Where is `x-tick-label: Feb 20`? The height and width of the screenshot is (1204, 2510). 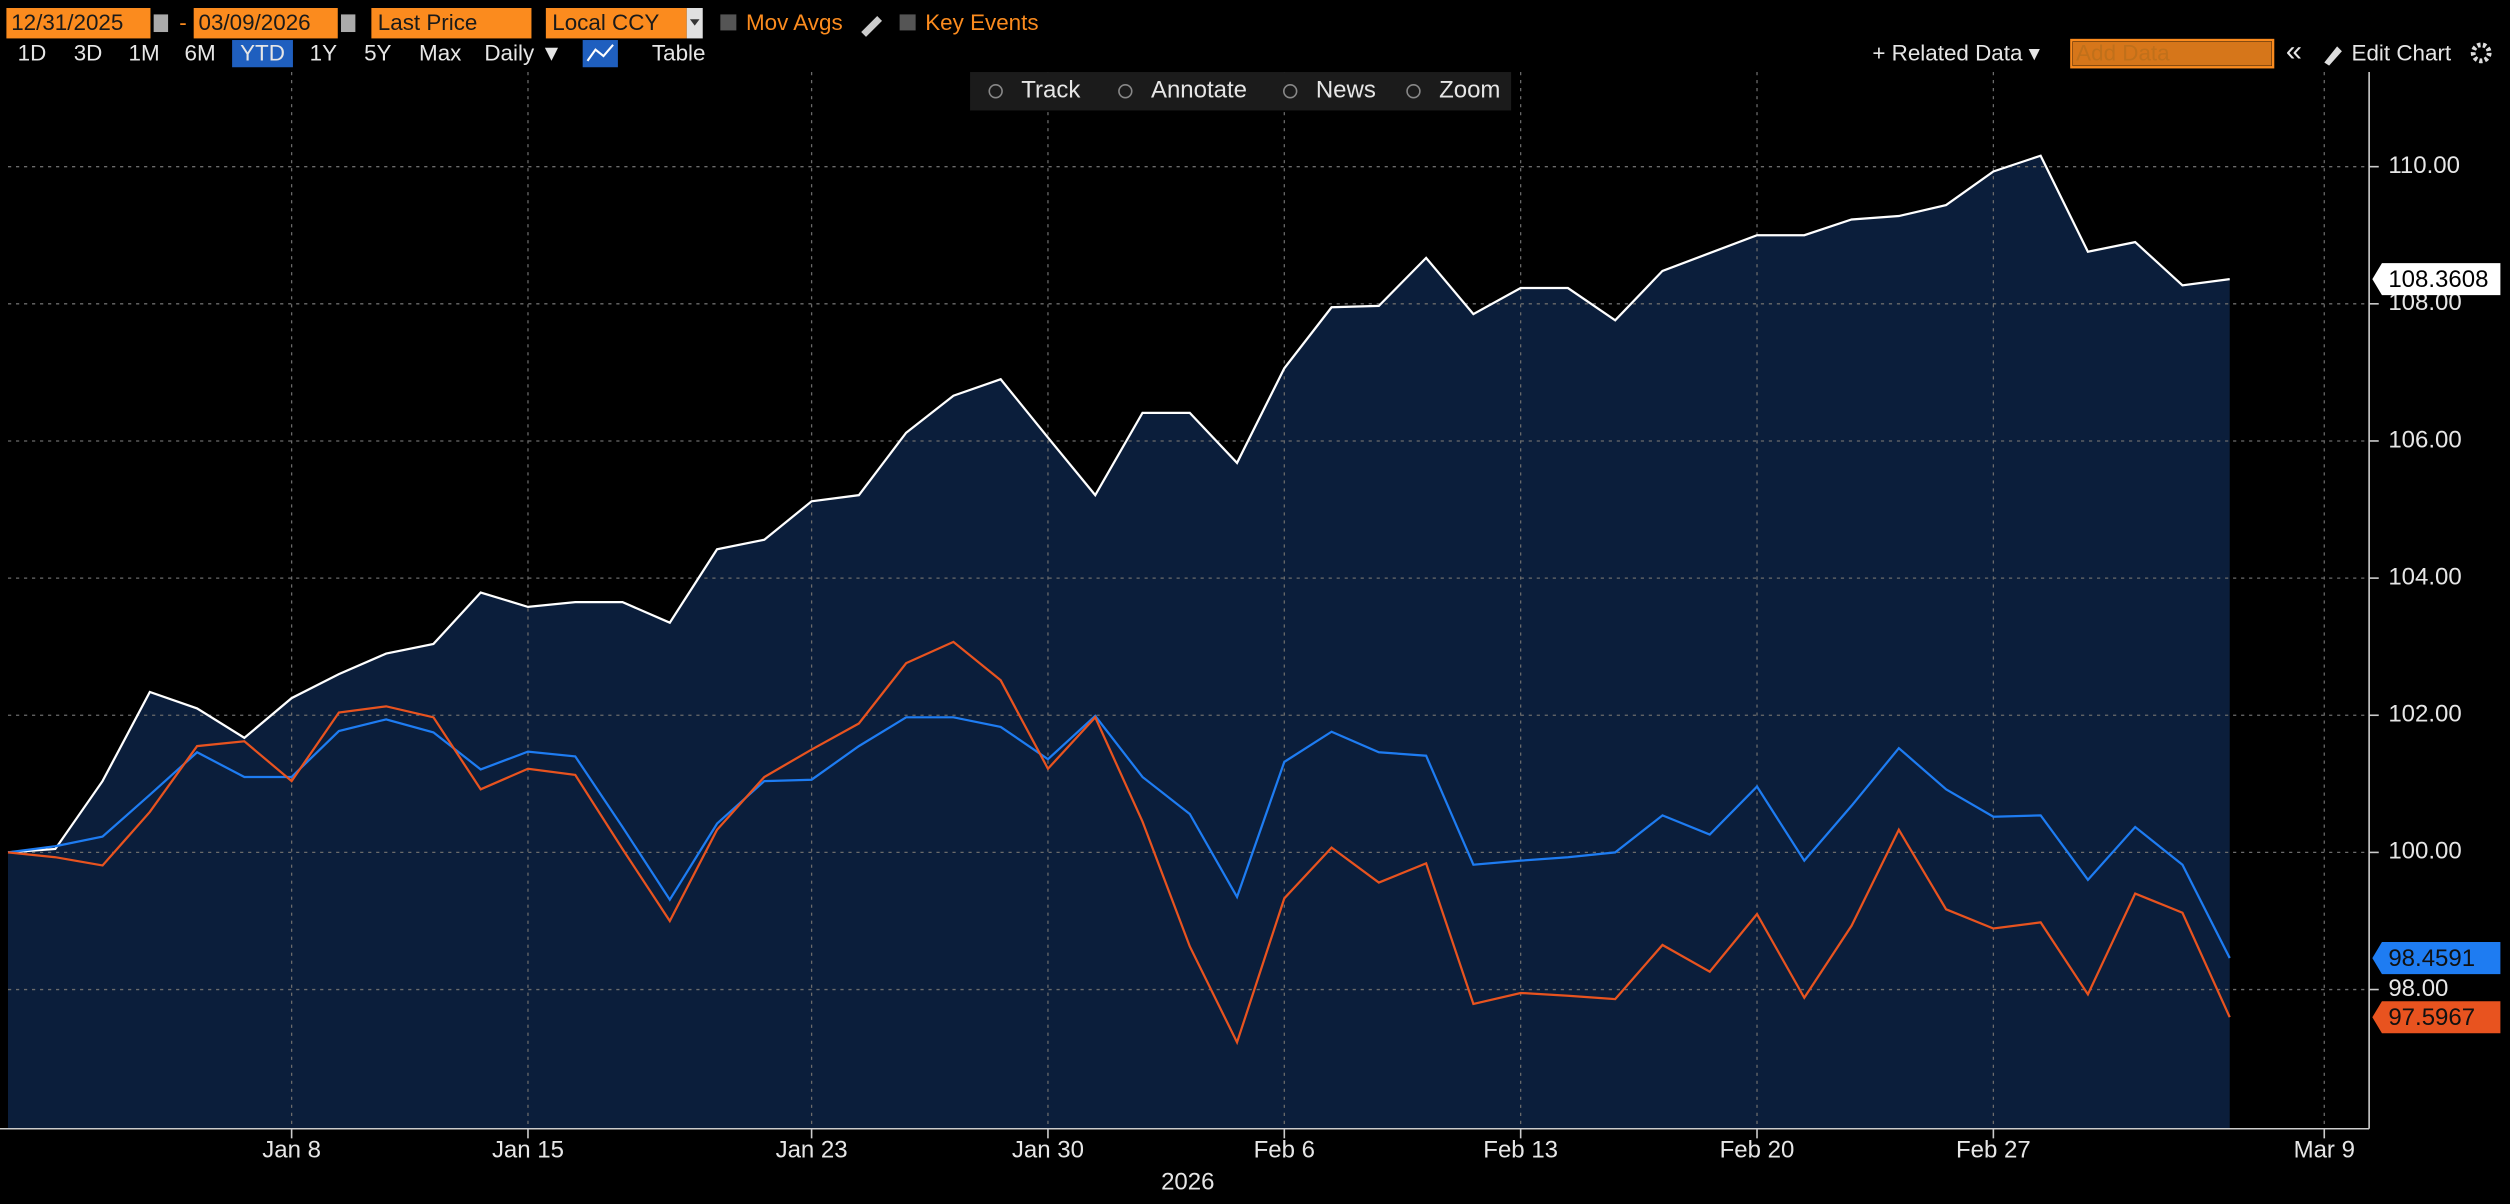 x-tick-label: Feb 20 is located at coordinates (1757, 1150).